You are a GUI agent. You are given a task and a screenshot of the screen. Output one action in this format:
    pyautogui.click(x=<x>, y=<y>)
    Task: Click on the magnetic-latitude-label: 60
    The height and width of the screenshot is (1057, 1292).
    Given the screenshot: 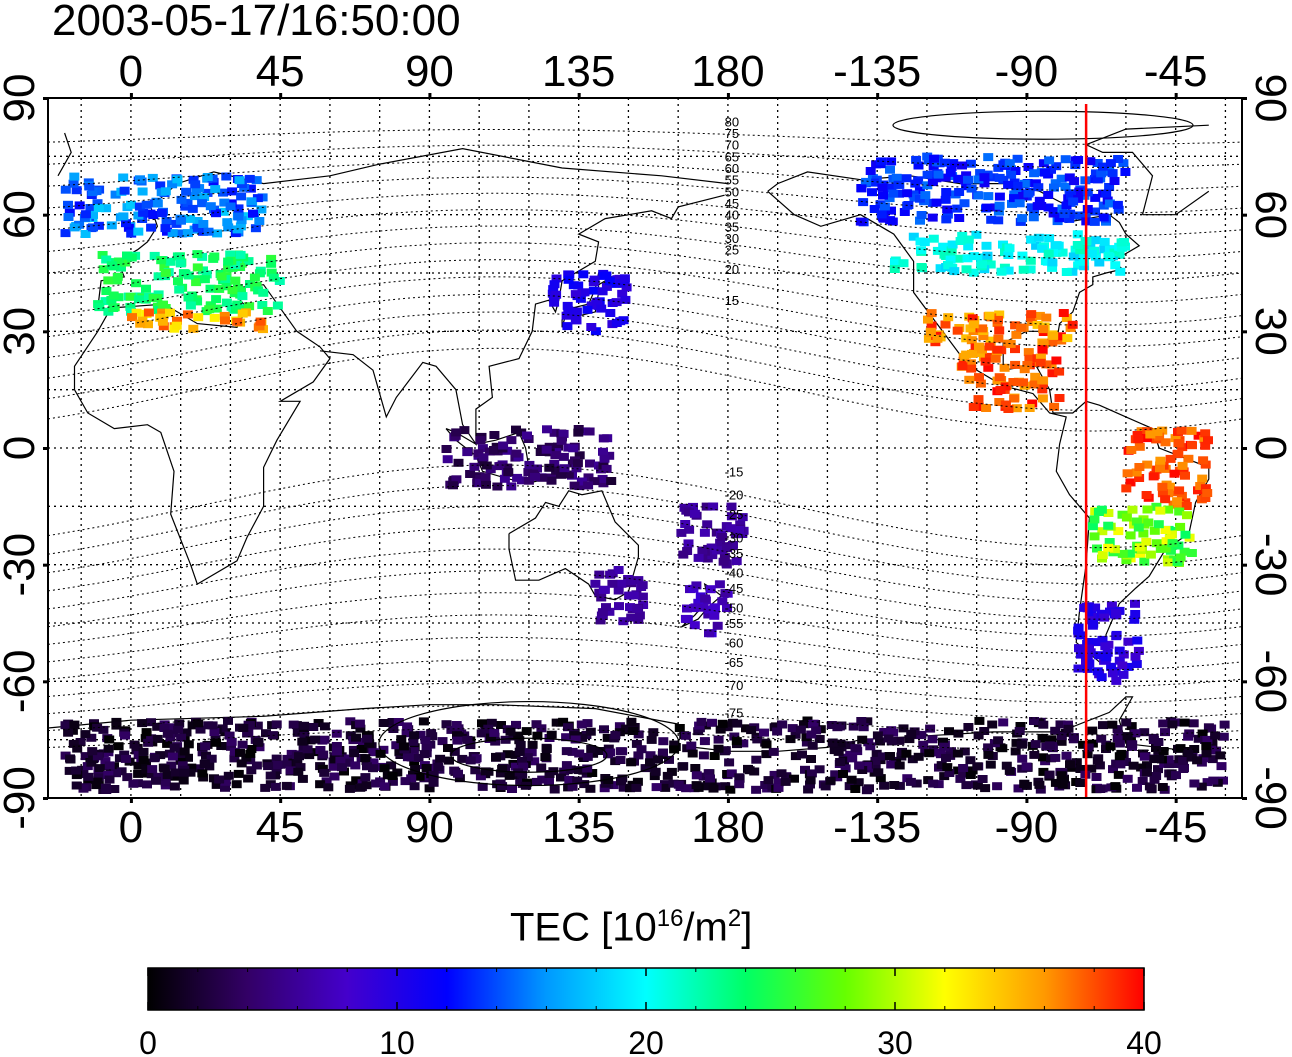 What is the action you would take?
    pyautogui.click(x=732, y=168)
    